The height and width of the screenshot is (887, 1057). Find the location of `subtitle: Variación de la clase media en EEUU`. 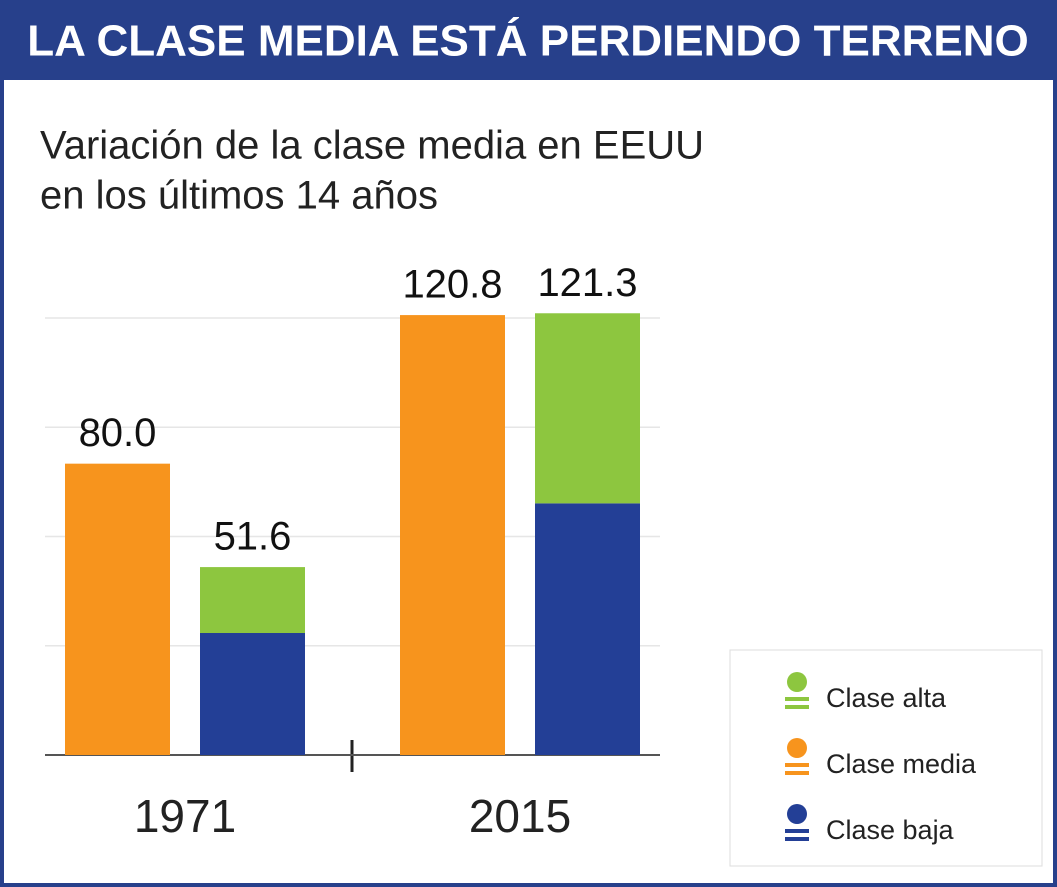

subtitle: Variación de la clase media en EEUU is located at coordinates (372, 146).